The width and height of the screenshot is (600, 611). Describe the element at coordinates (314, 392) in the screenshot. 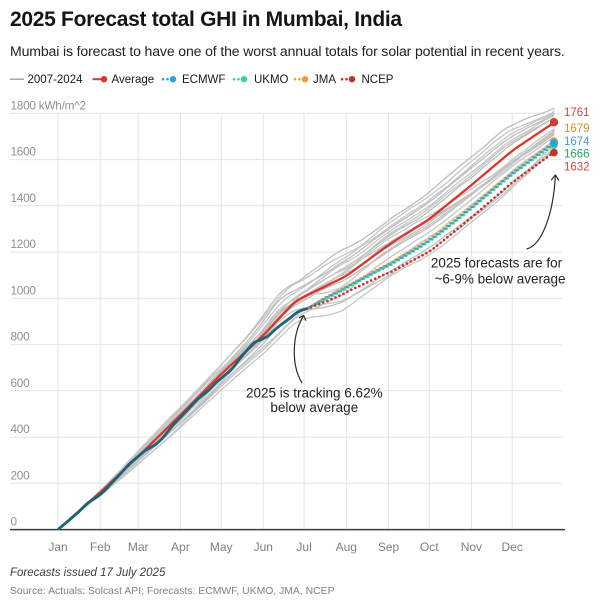

I see `svg-text: 2025 is tracking 6.62%` at that location.